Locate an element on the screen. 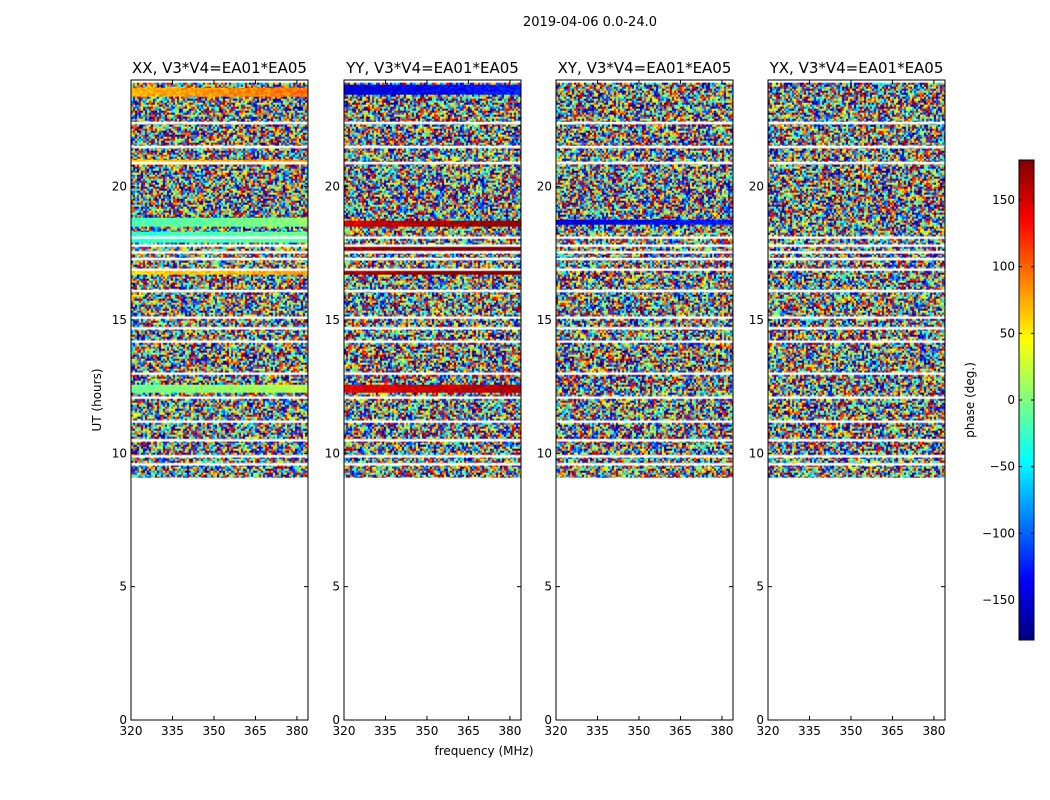 The image size is (1050, 800). x-axis-label: frequency (MHz) is located at coordinates (483, 751).